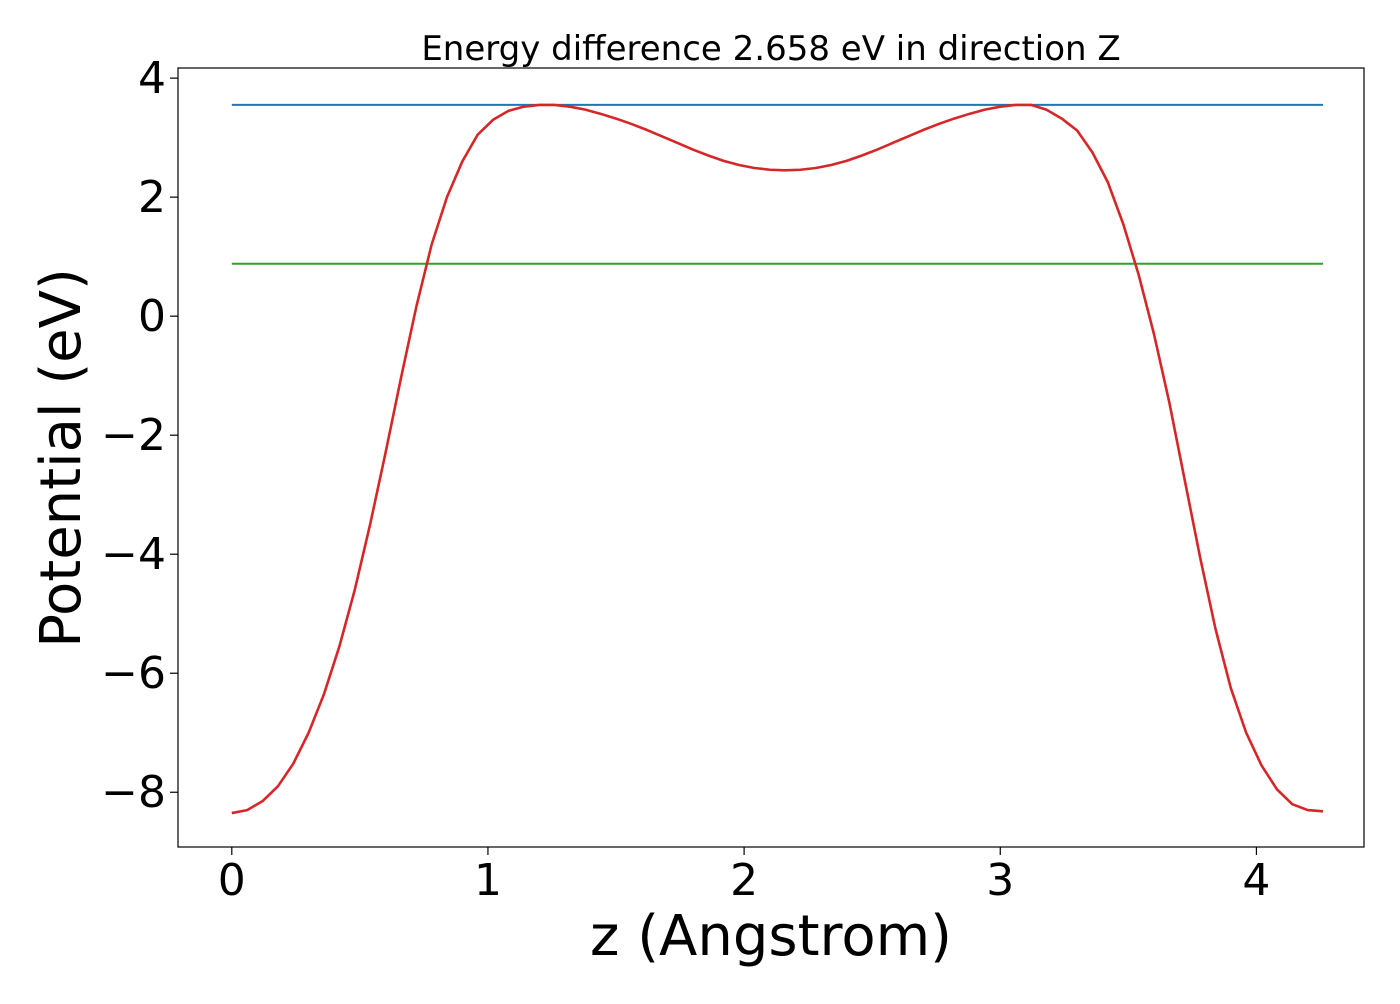  What do you see at coordinates (1256, 880) in the screenshot?
I see `x-tick-label: 4` at bounding box center [1256, 880].